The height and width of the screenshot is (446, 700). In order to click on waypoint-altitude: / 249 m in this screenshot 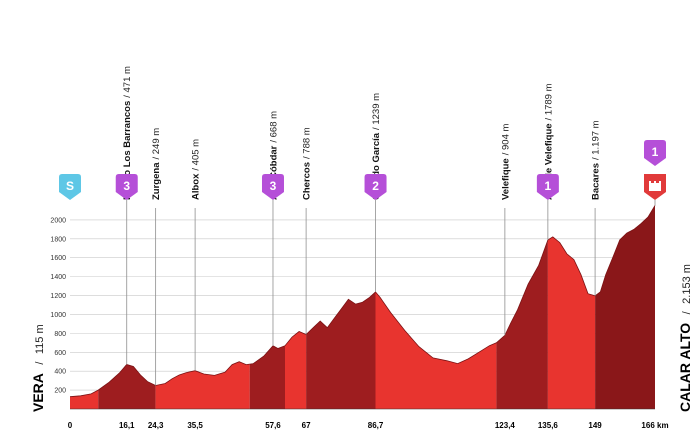, I will do `click(156, 144)`.